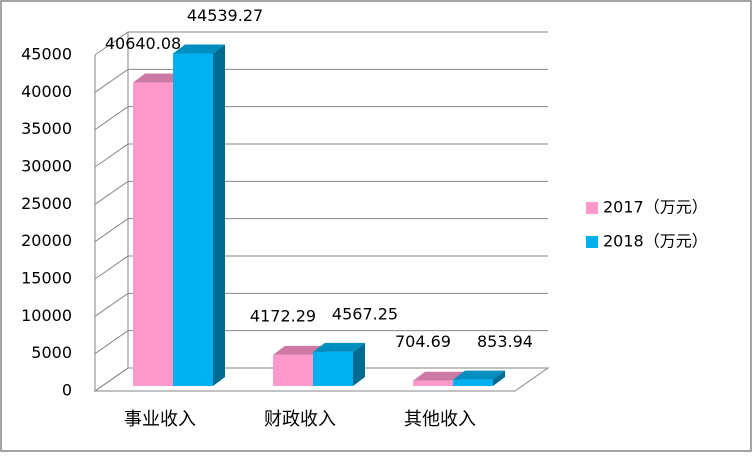 The width and height of the screenshot is (752, 456). I want to click on legend-label: 2018（万元）, so click(655, 241).